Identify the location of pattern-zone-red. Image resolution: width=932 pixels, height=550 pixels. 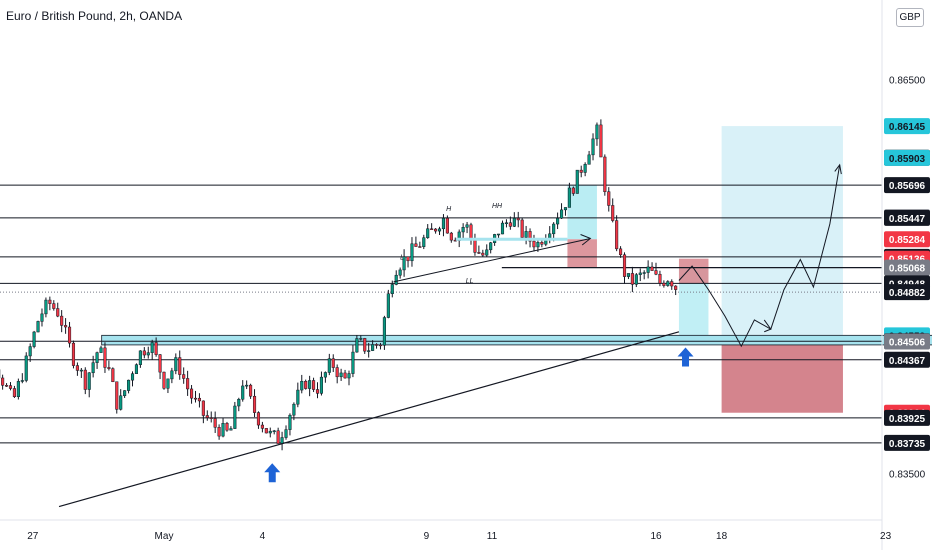
(582, 253).